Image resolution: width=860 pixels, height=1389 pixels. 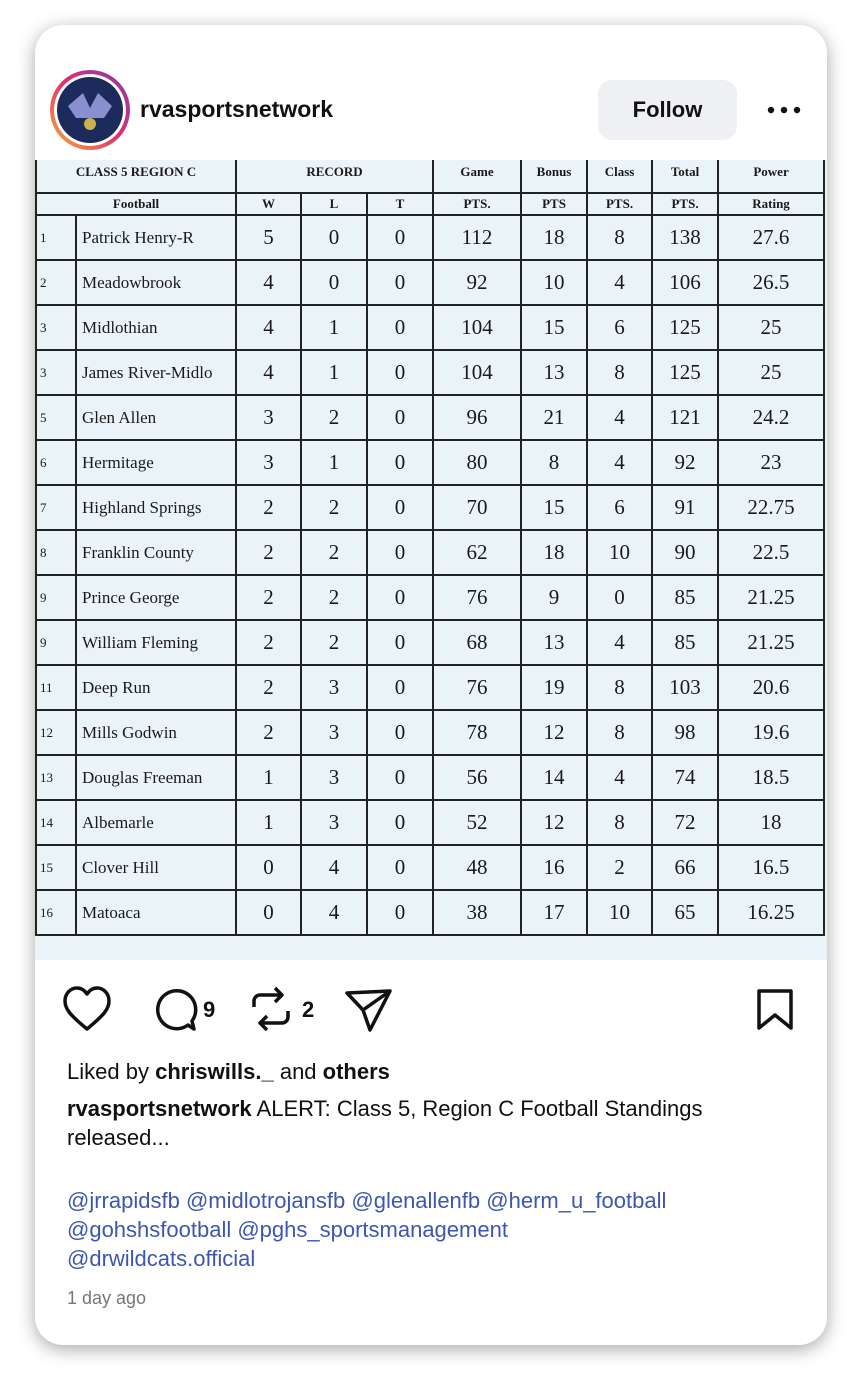 What do you see at coordinates (176, 1009) in the screenshot?
I see `comment-icon` at bounding box center [176, 1009].